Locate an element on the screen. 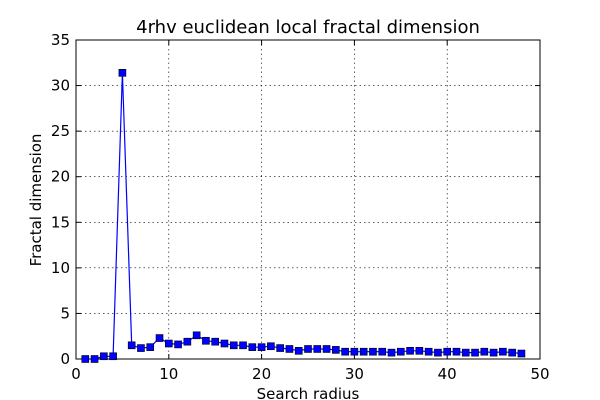 The width and height of the screenshot is (600, 400). chart-title: 4rhv euclidean local fractal dimension is located at coordinates (308, 27).